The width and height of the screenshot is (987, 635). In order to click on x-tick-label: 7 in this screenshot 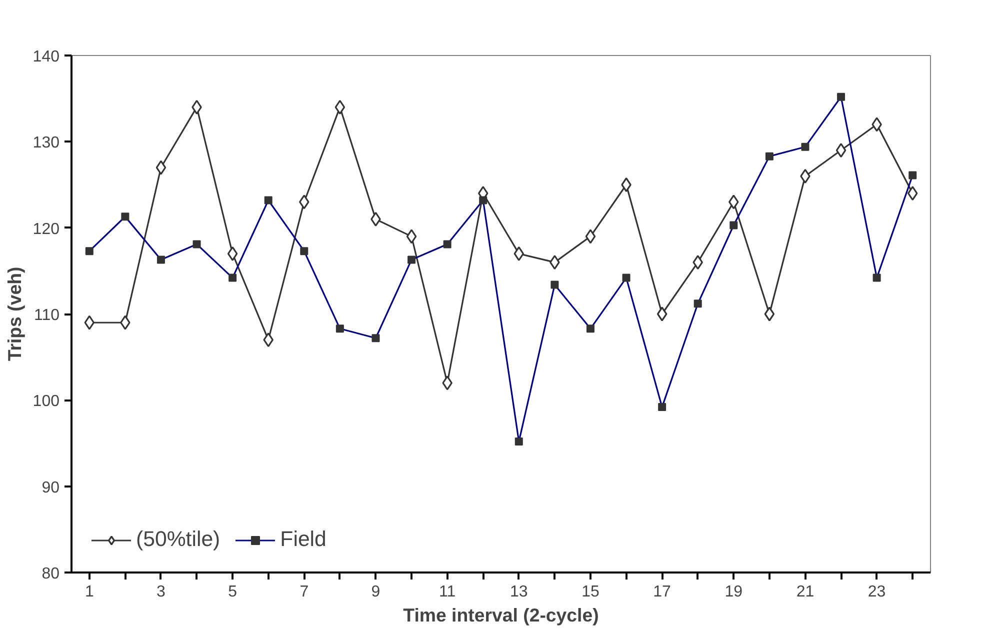, I will do `click(304, 592)`.